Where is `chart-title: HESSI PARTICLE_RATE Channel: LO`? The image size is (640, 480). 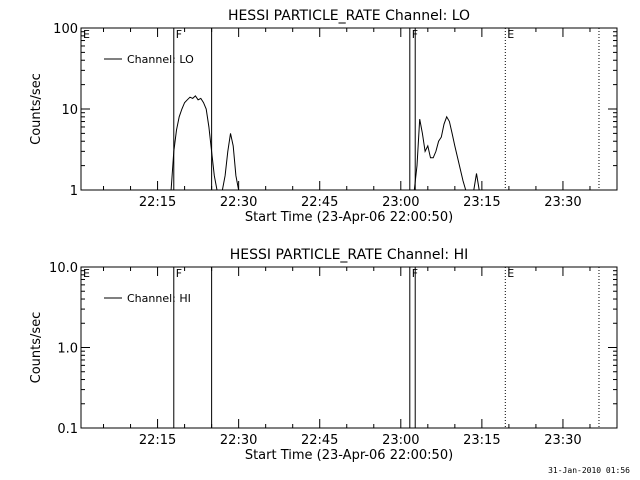
chart-title: HESSI PARTICLE_RATE Channel: LO is located at coordinates (349, 16).